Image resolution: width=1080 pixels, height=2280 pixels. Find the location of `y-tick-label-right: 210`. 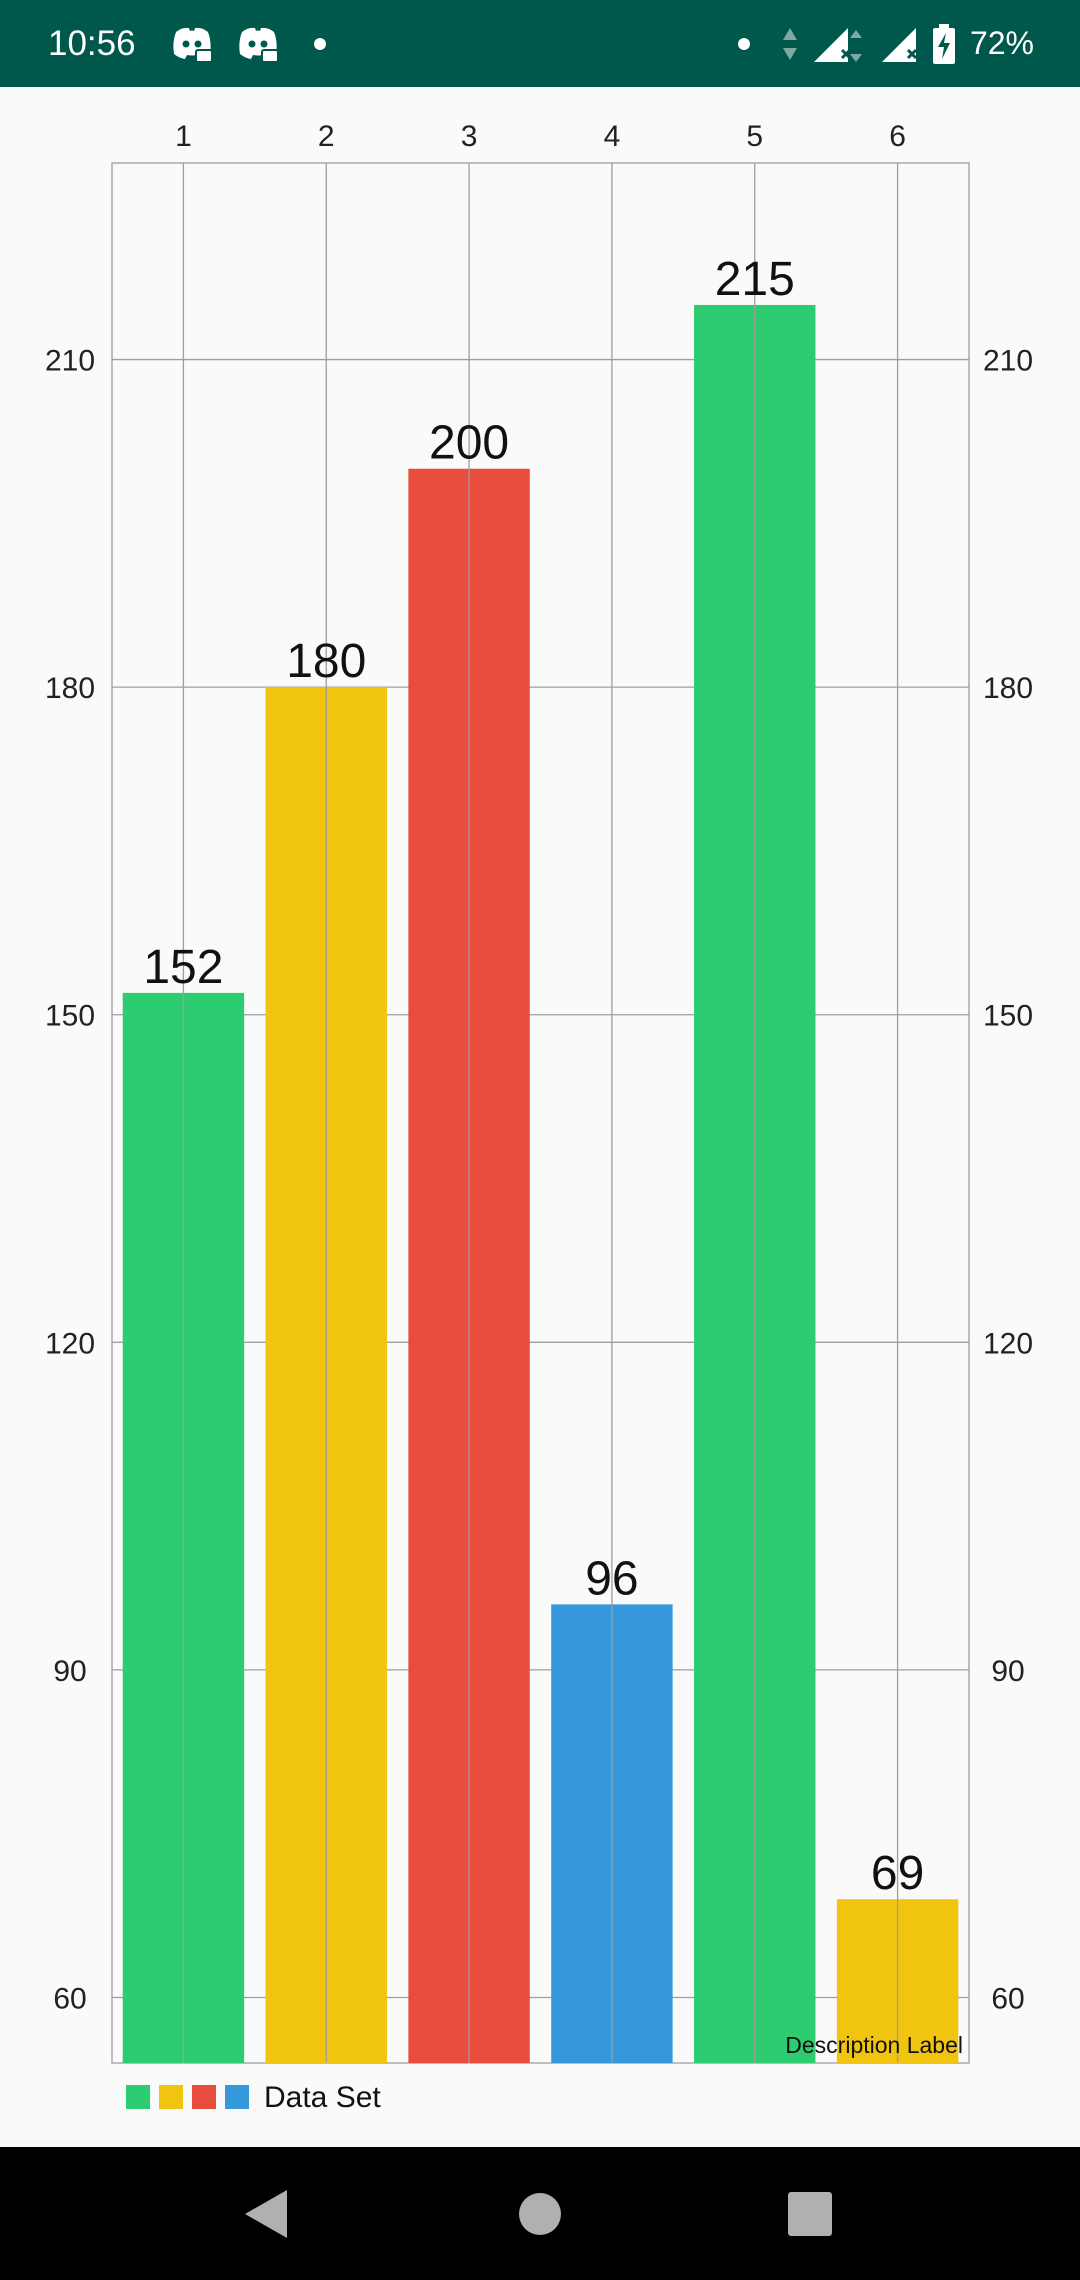

y-tick-label-right: 210 is located at coordinates (1008, 361).